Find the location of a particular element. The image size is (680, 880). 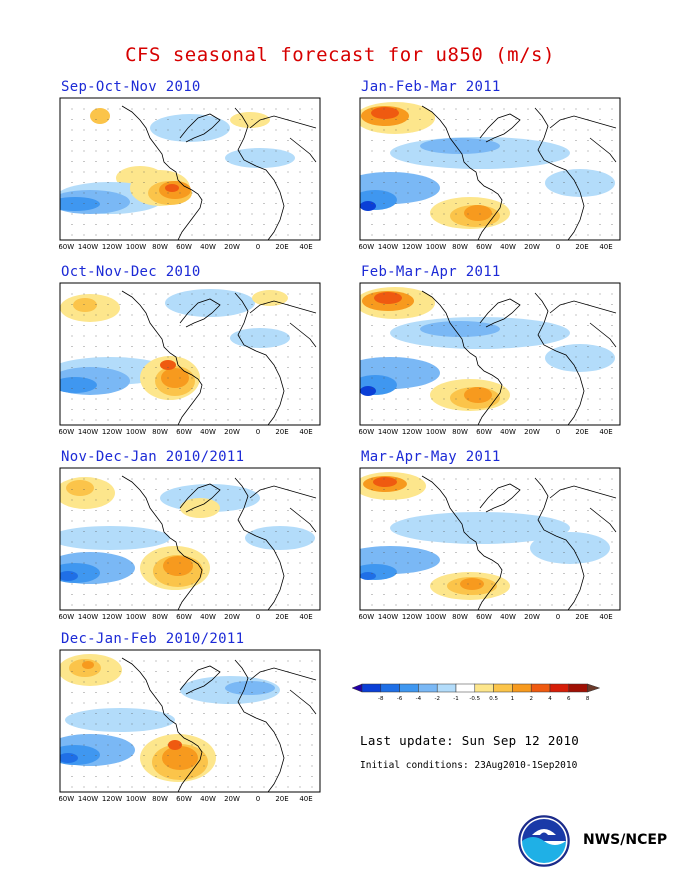

legend-tick-label: 1 is located at coordinates (513, 698).